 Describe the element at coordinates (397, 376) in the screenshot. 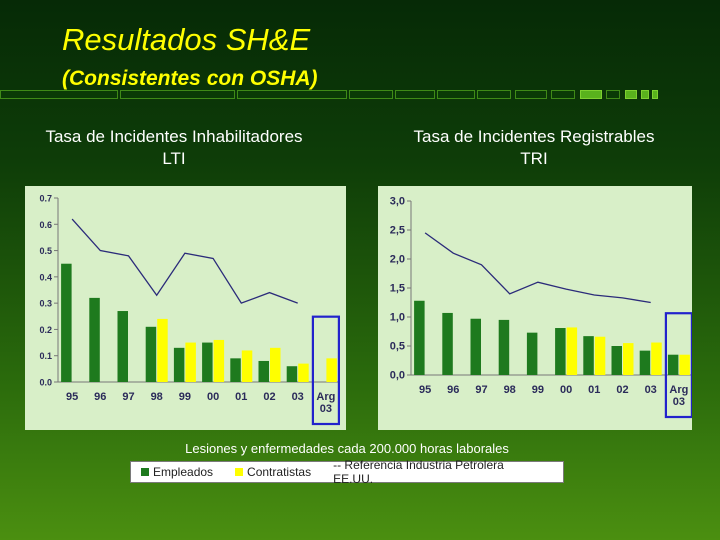

I see `tri-y-tick-label: 0,0` at that location.